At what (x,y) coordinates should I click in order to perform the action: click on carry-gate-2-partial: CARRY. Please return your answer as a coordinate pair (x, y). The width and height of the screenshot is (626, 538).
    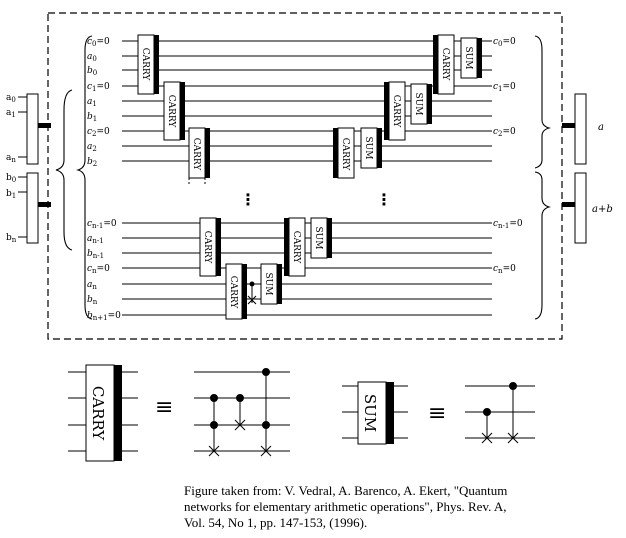
    Looking at the image, I should click on (199, 156).